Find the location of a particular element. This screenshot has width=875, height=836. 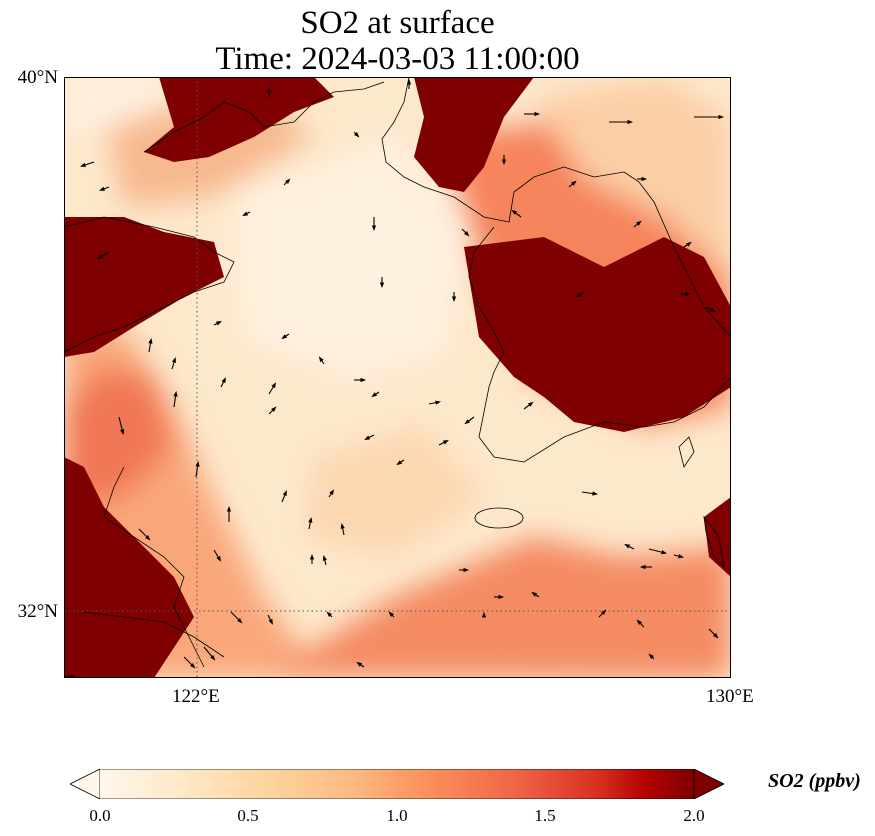

colorbar-tick: 0.0 is located at coordinates (100, 815).